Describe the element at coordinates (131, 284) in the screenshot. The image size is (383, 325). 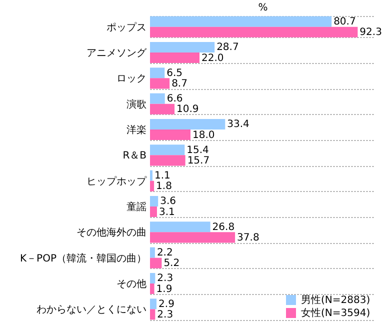
I see `y-tick-label: その他` at that location.